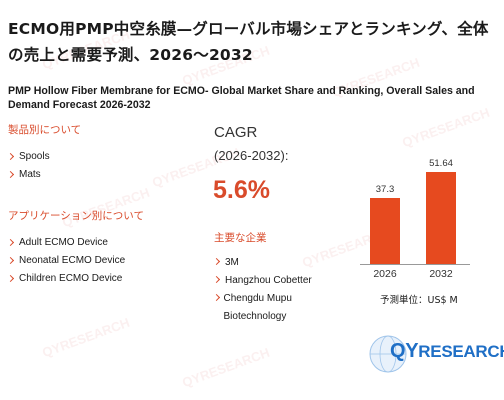  What do you see at coordinates (385, 230) in the screenshot?
I see `bar-2026` at bounding box center [385, 230].